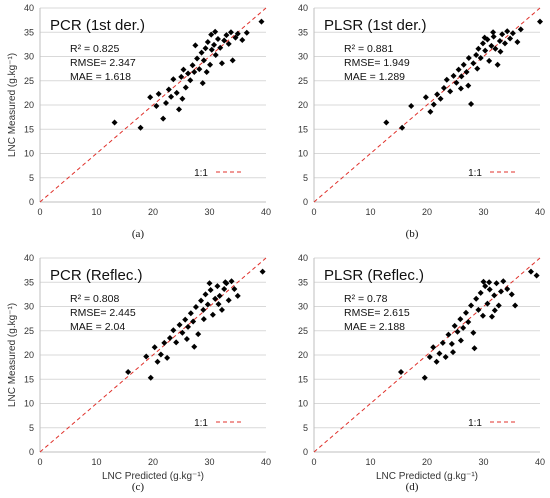 This screenshot has height=498, width=550. I want to click on stat-mae: MAE = 2.188, so click(374, 327).